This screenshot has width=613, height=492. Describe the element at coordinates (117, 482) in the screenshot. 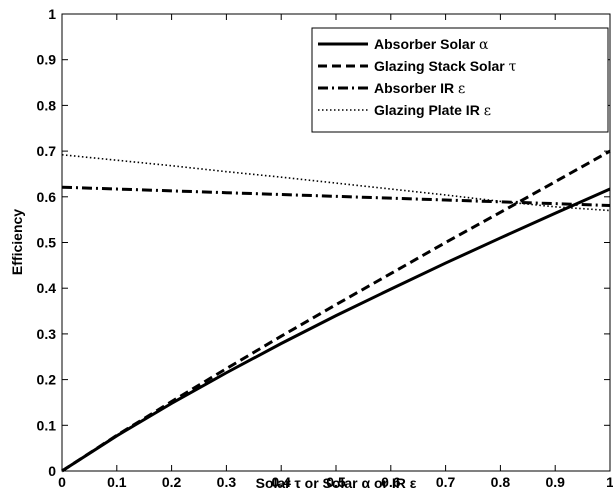

I see `x-tick-label: 0.1` at that location.